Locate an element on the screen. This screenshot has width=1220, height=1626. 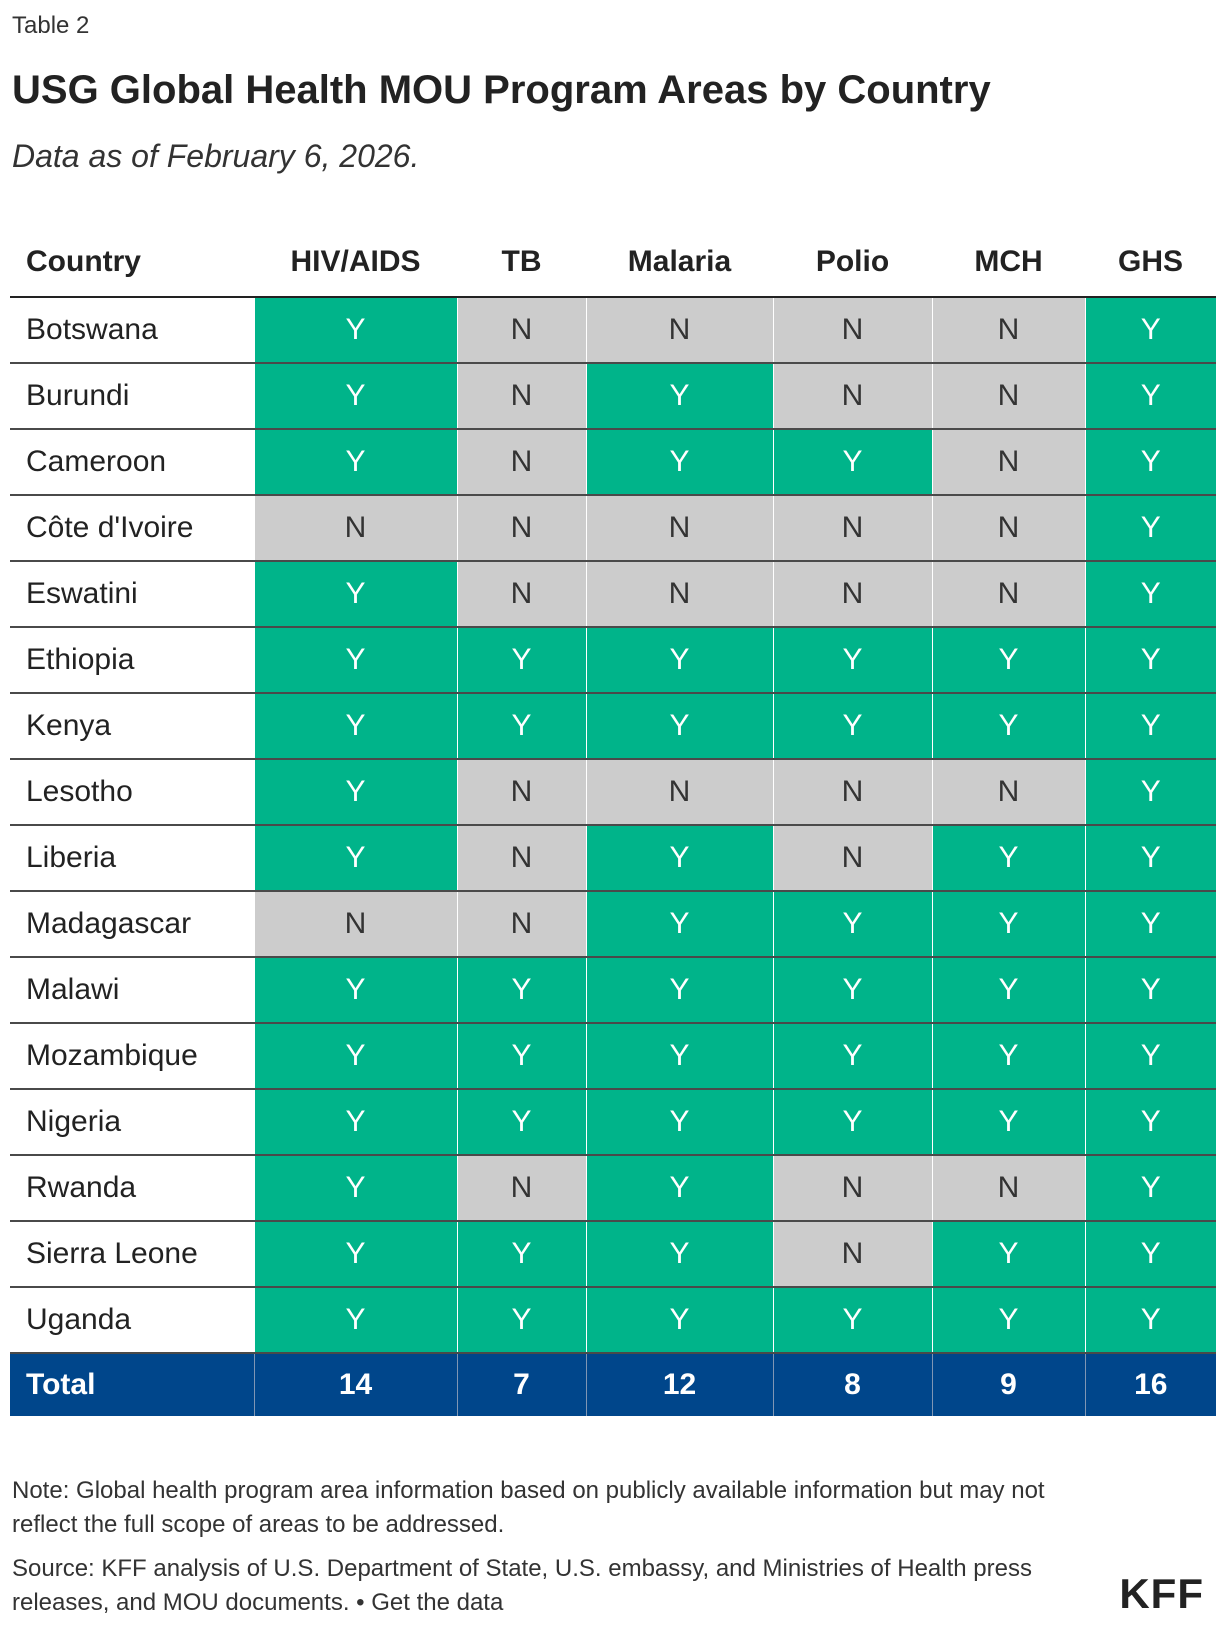
column-header: Polio is located at coordinates (852, 263).